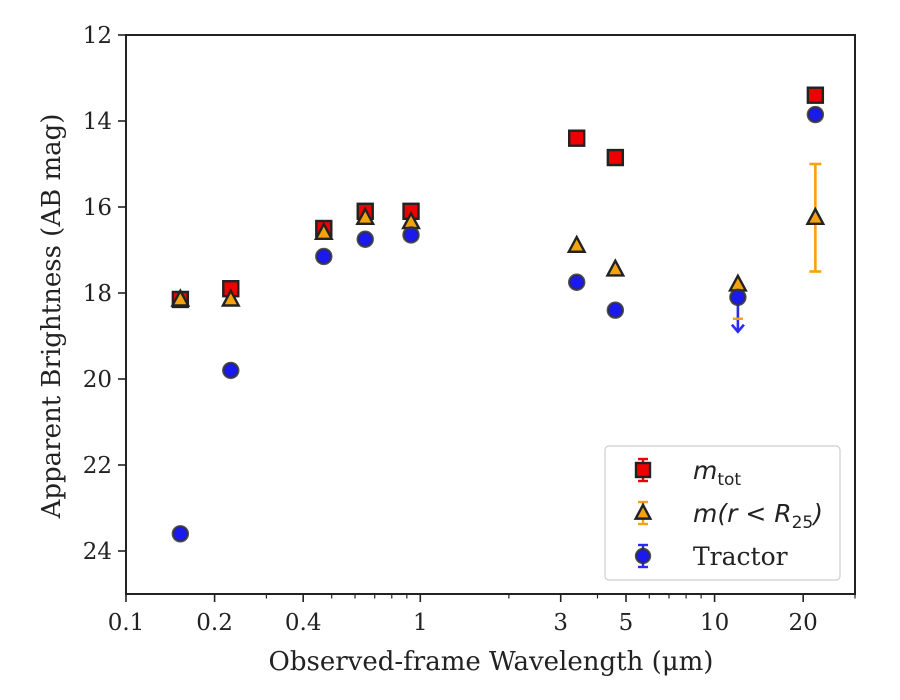  What do you see at coordinates (420, 623) in the screenshot?
I see `x-tick-label: 1` at bounding box center [420, 623].